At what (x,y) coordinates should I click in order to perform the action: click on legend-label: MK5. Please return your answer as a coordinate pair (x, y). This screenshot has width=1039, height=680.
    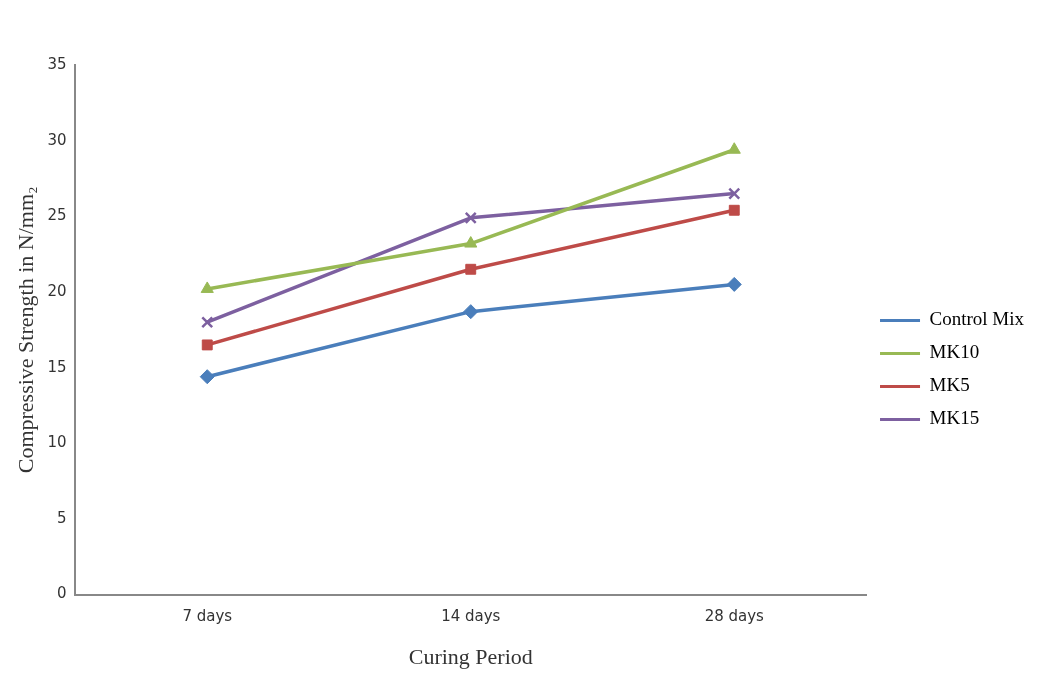
    Looking at the image, I should click on (949, 385).